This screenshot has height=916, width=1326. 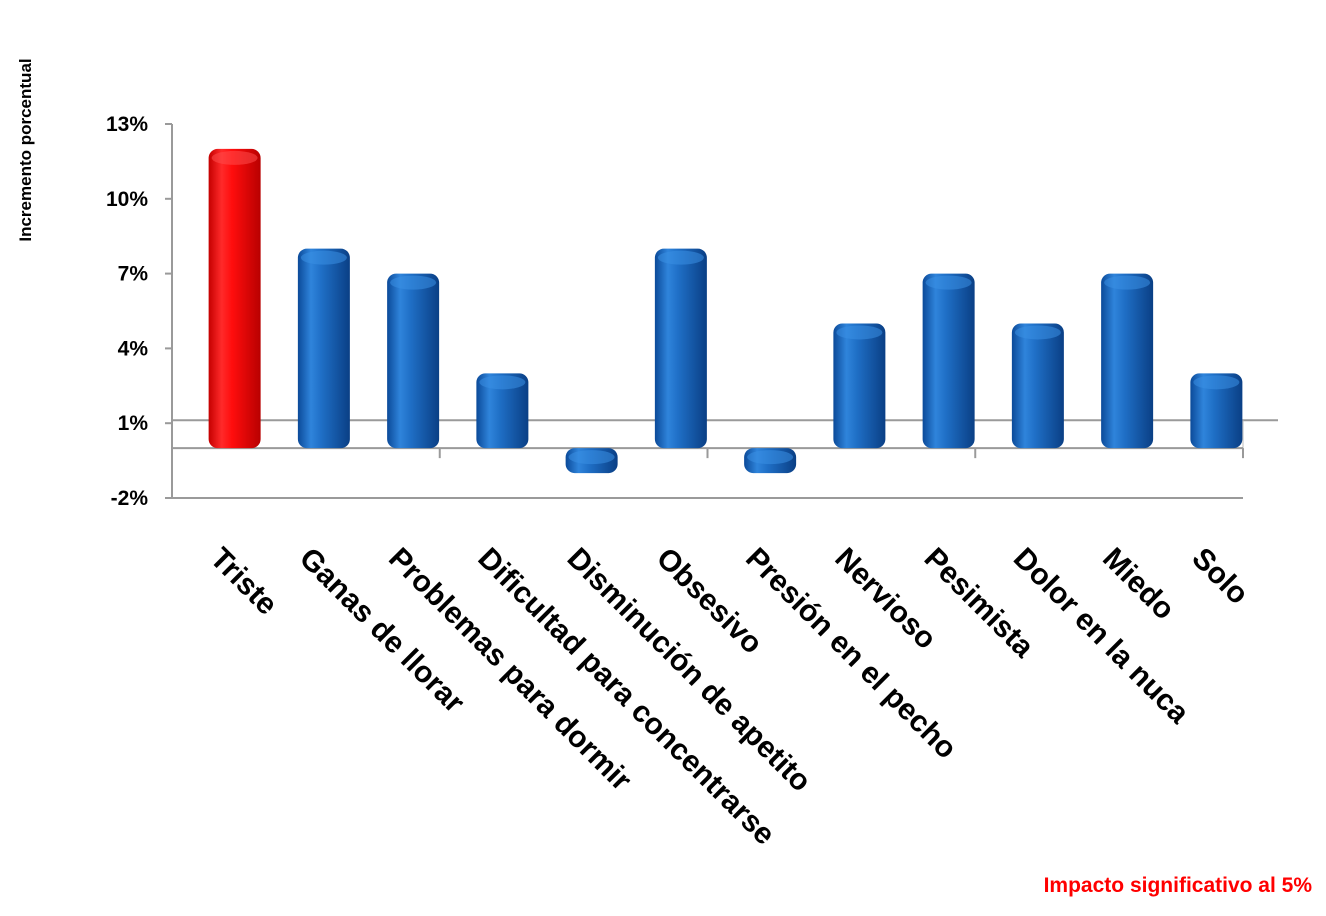 What do you see at coordinates (127, 199) in the screenshot?
I see `y-tick-label: 10%` at bounding box center [127, 199].